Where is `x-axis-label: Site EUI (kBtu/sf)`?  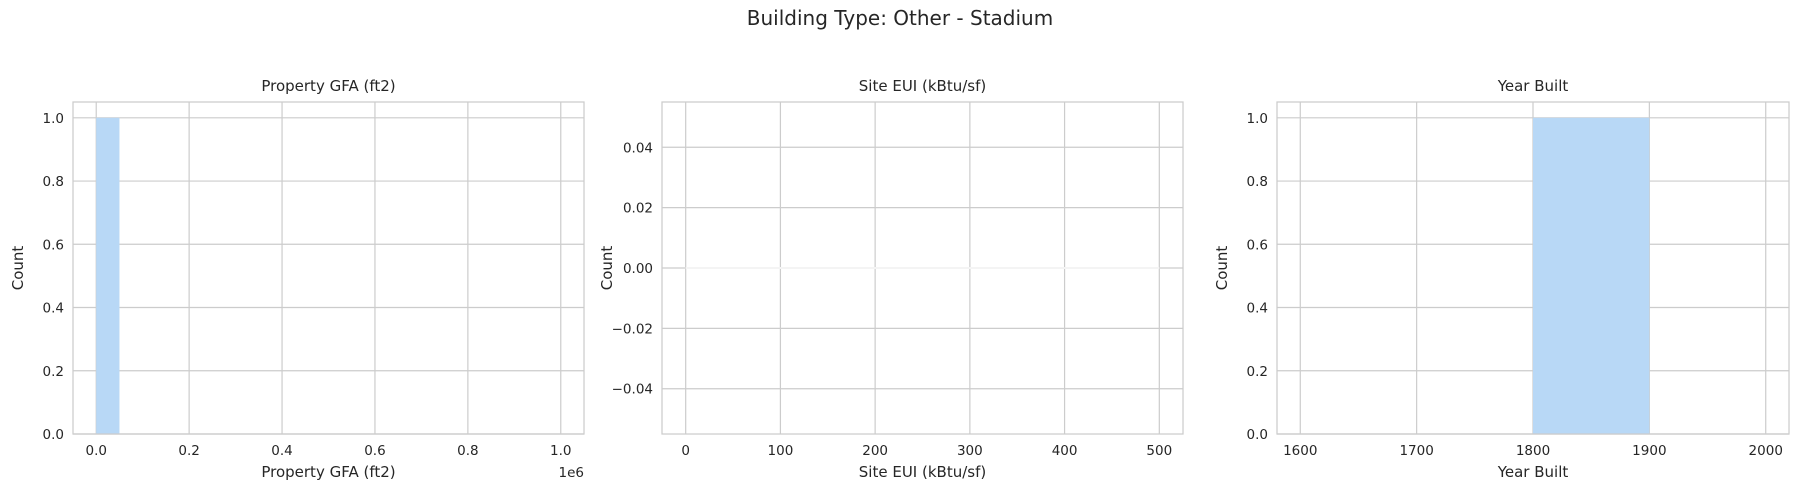
x-axis-label: Site EUI (kBtu/sf) is located at coordinates (922, 472).